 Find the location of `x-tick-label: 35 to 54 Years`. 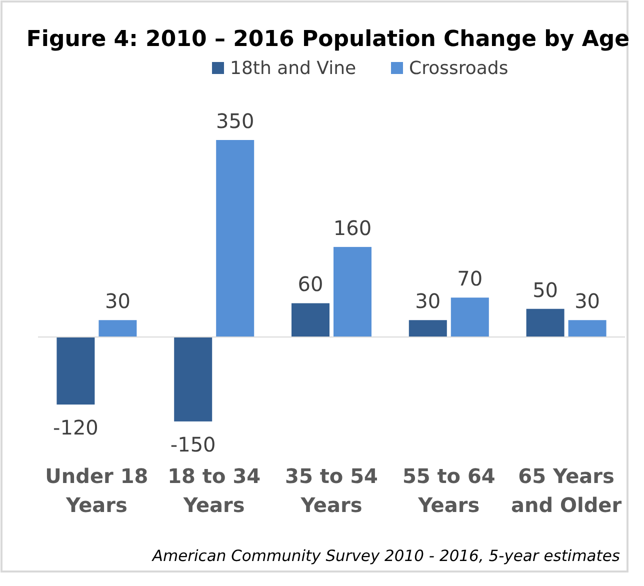

x-tick-label: 35 to 54 Years is located at coordinates (331, 490).